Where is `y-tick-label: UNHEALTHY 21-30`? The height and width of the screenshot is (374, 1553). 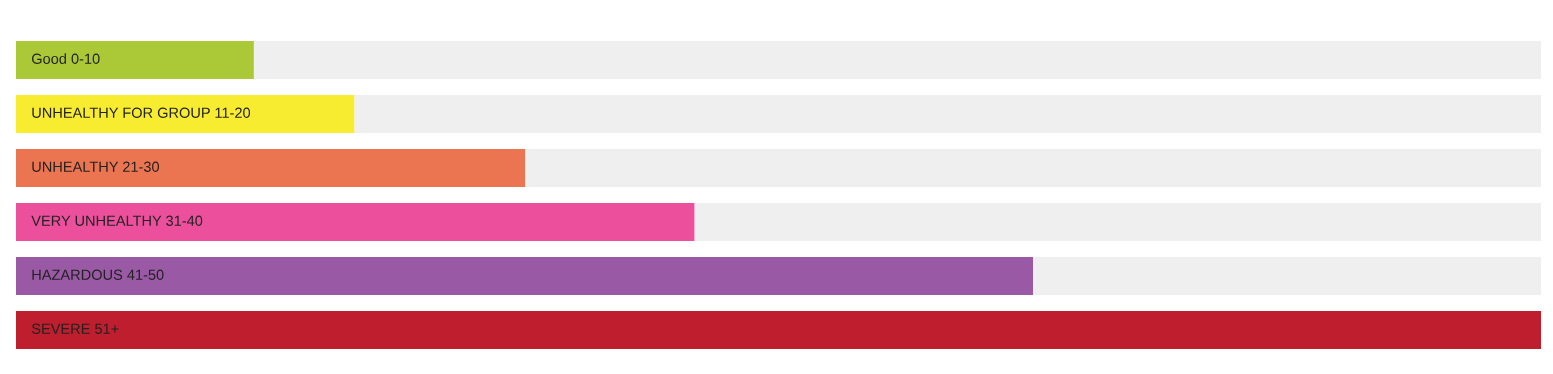 y-tick-label: UNHEALTHY 21-30 is located at coordinates (96, 166).